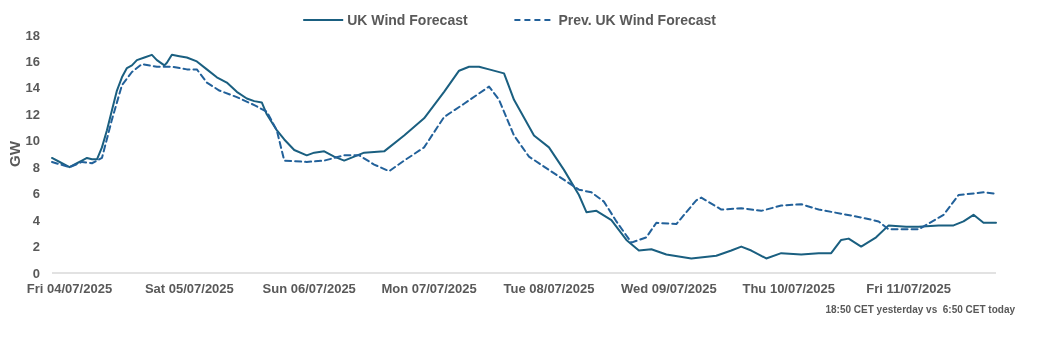 The image size is (1041, 341). Describe the element at coordinates (309, 288) in the screenshot. I see `x-tick-label: Sun 06/07/2025` at that location.